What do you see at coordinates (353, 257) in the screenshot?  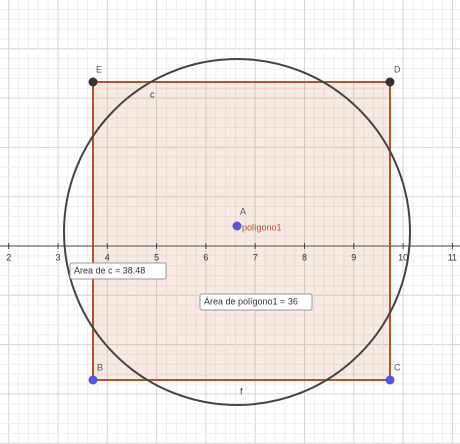 I see `x-tick-label: 9` at bounding box center [353, 257].